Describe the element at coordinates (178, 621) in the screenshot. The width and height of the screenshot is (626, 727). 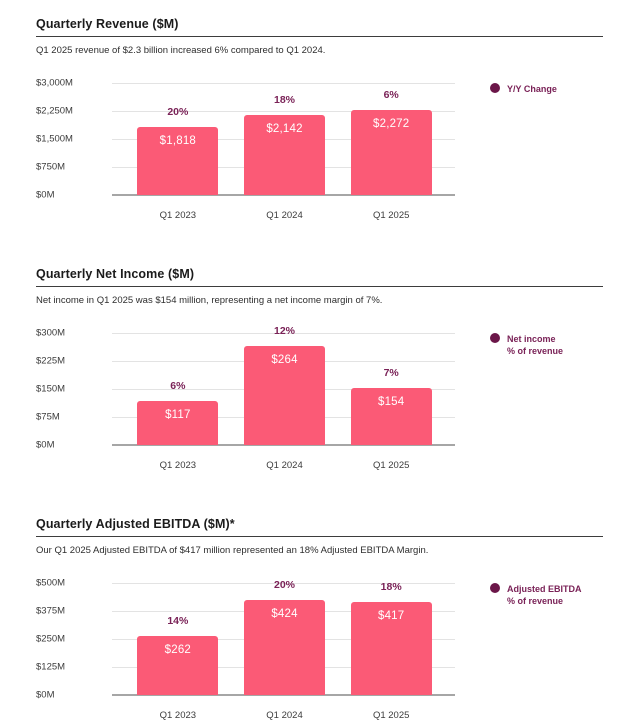
I see `pct-change-label: 14%` at that location.